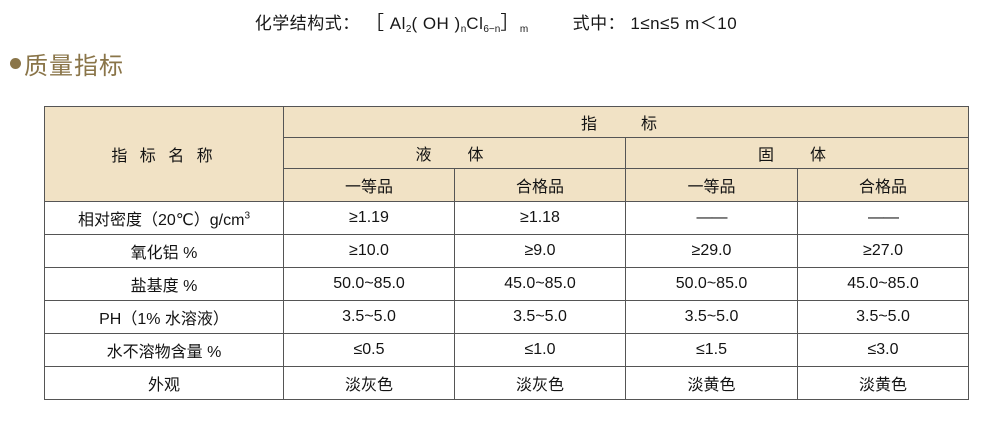  What do you see at coordinates (797, 153) in the screenshot?
I see `header-state-solid: 固 体` at bounding box center [797, 153].